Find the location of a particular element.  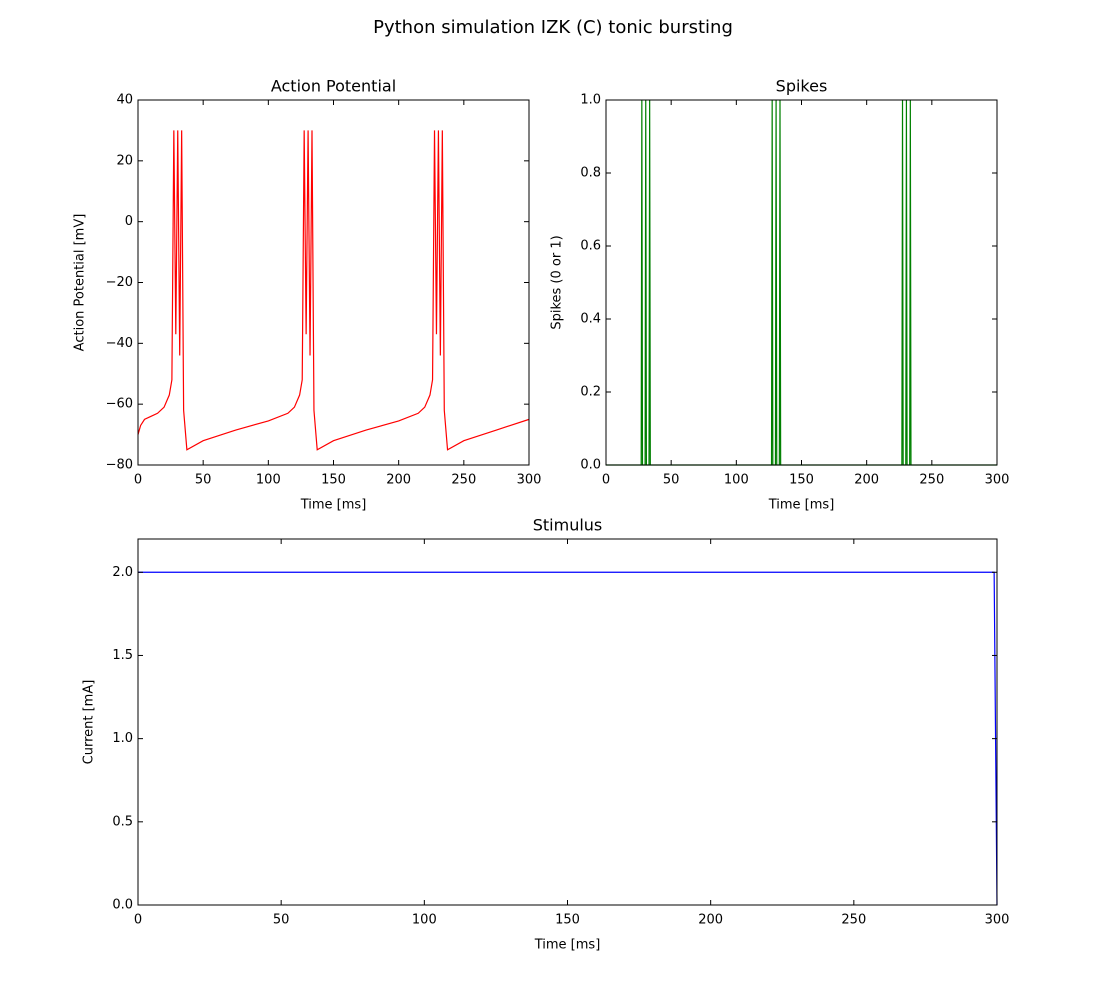

data-line is located at coordinates (333, 290).